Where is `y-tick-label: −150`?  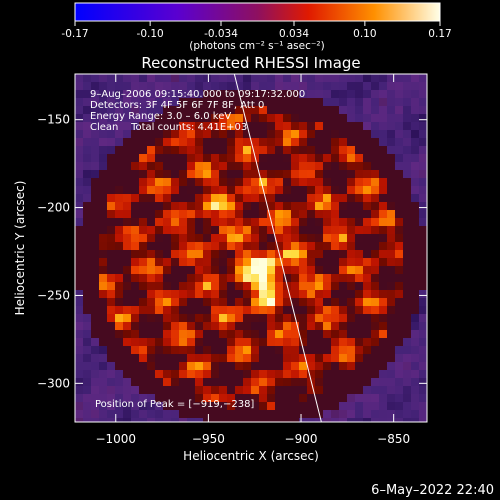
y-tick-label: −150 is located at coordinates (53, 120).